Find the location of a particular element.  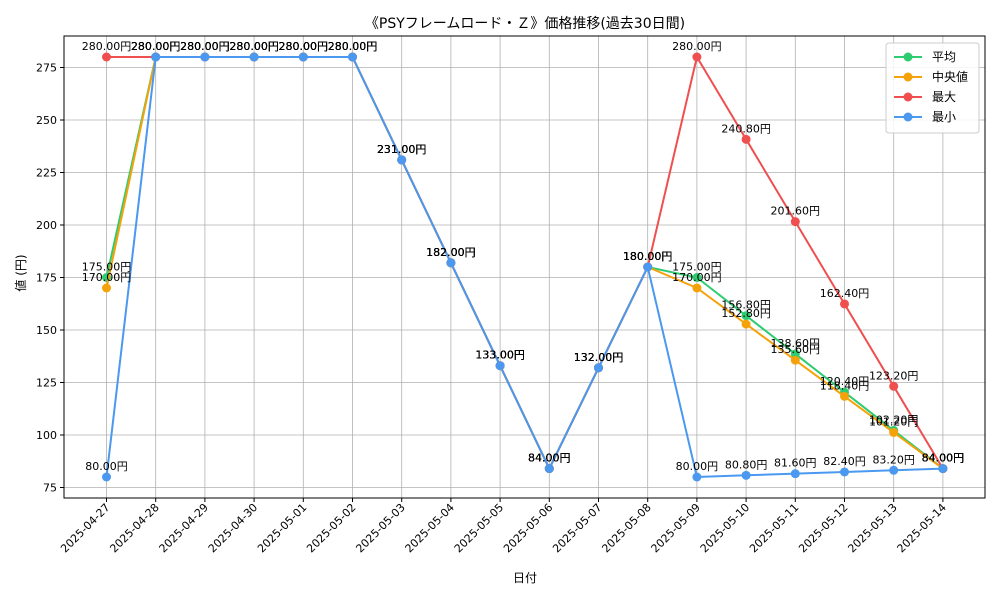

data-label: 101.20円 is located at coordinates (894, 421).